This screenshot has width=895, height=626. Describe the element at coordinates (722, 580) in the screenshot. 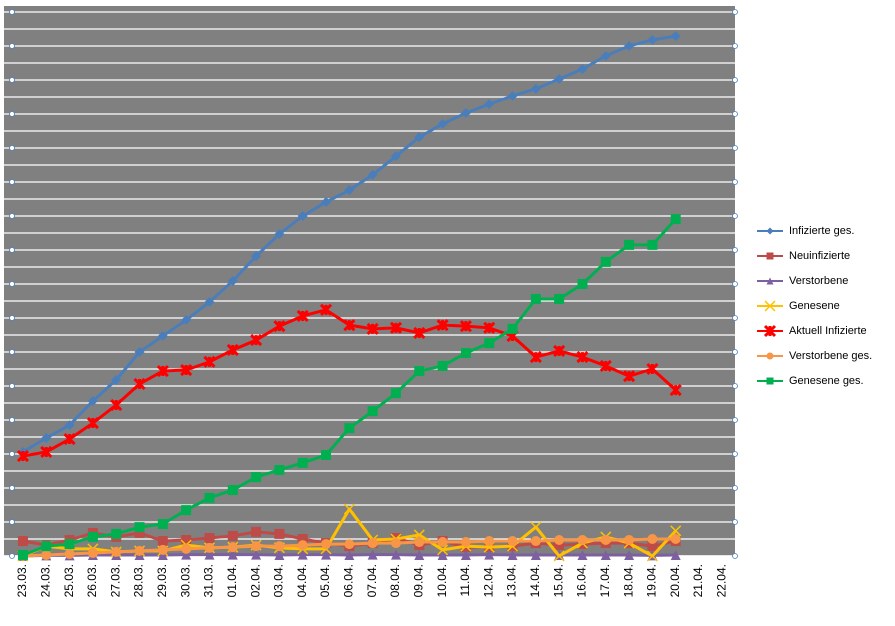

I see `x-tick-label: 22.04.` at that location.